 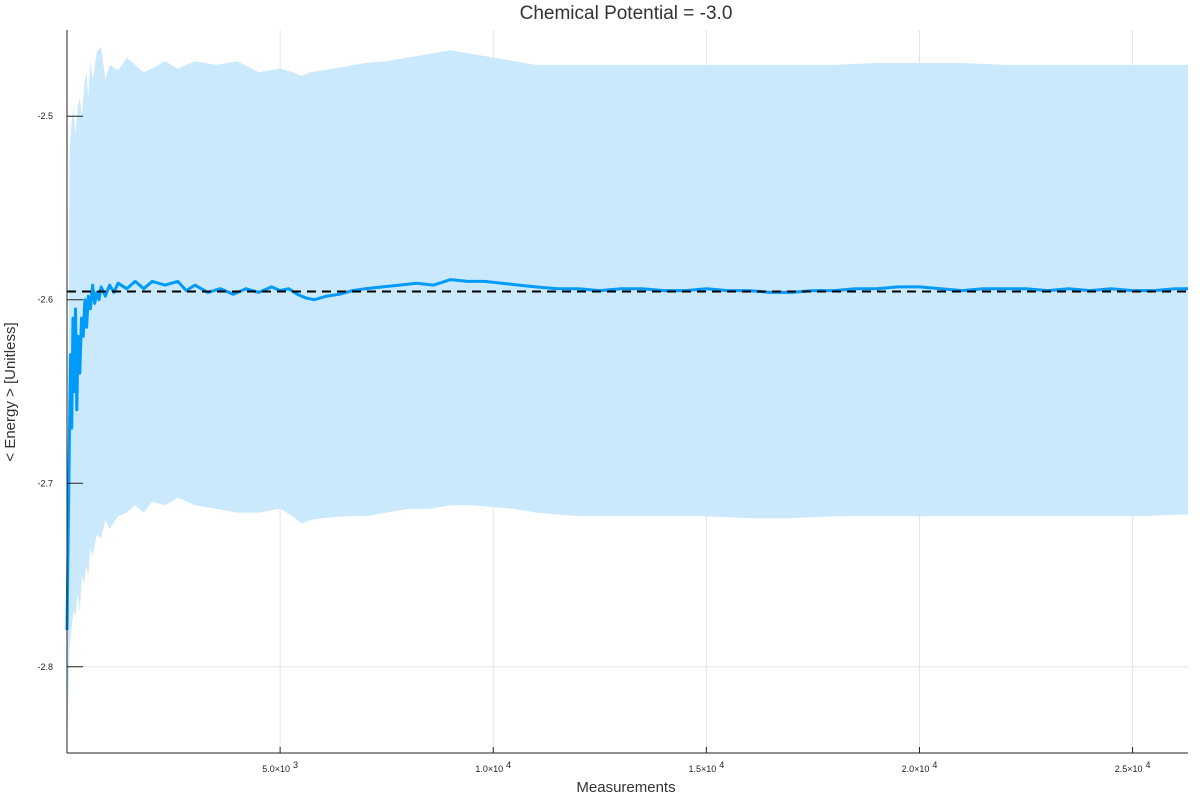 I want to click on y-tick-label: -2.5, so click(x=45, y=116).